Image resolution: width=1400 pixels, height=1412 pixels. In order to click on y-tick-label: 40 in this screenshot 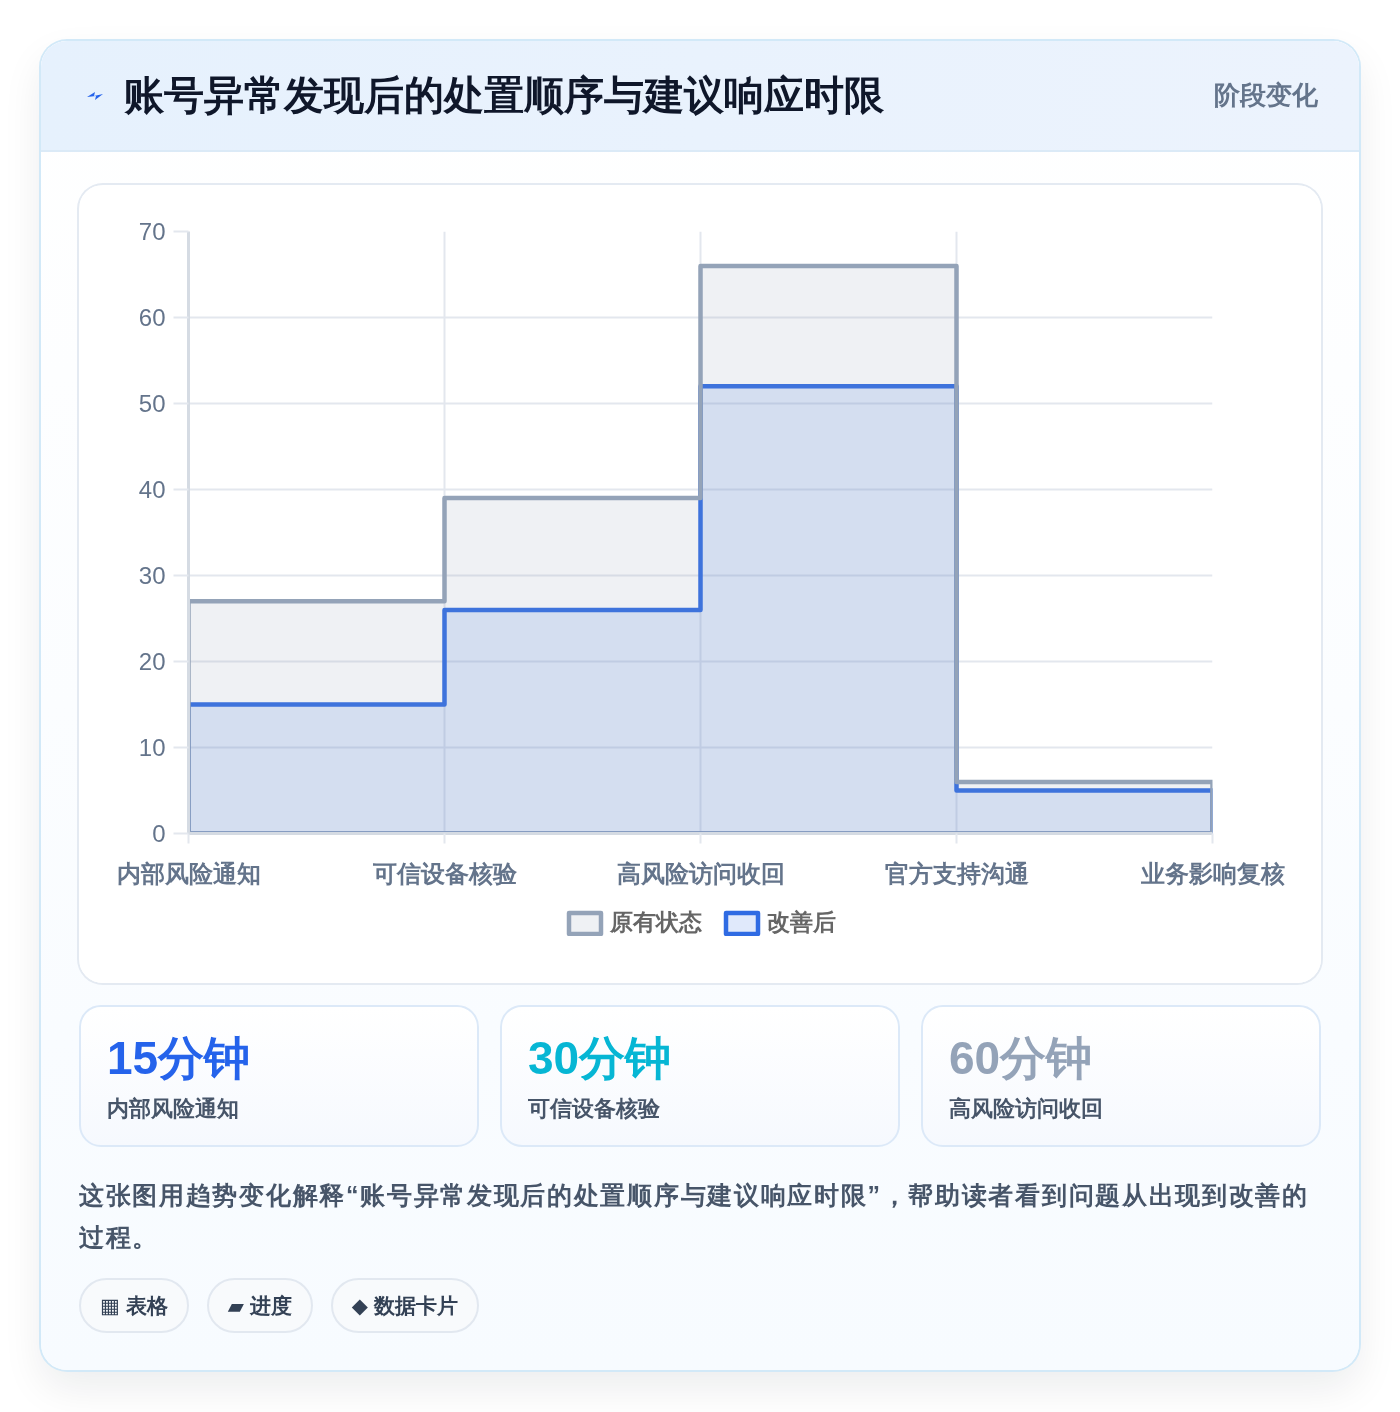, I will do `click(152, 489)`.